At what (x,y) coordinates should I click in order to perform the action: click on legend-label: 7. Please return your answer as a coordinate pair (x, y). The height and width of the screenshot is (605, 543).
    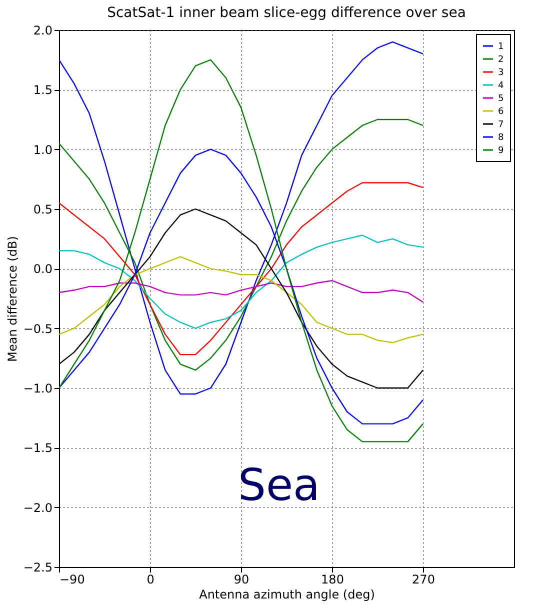
    Looking at the image, I should click on (501, 125).